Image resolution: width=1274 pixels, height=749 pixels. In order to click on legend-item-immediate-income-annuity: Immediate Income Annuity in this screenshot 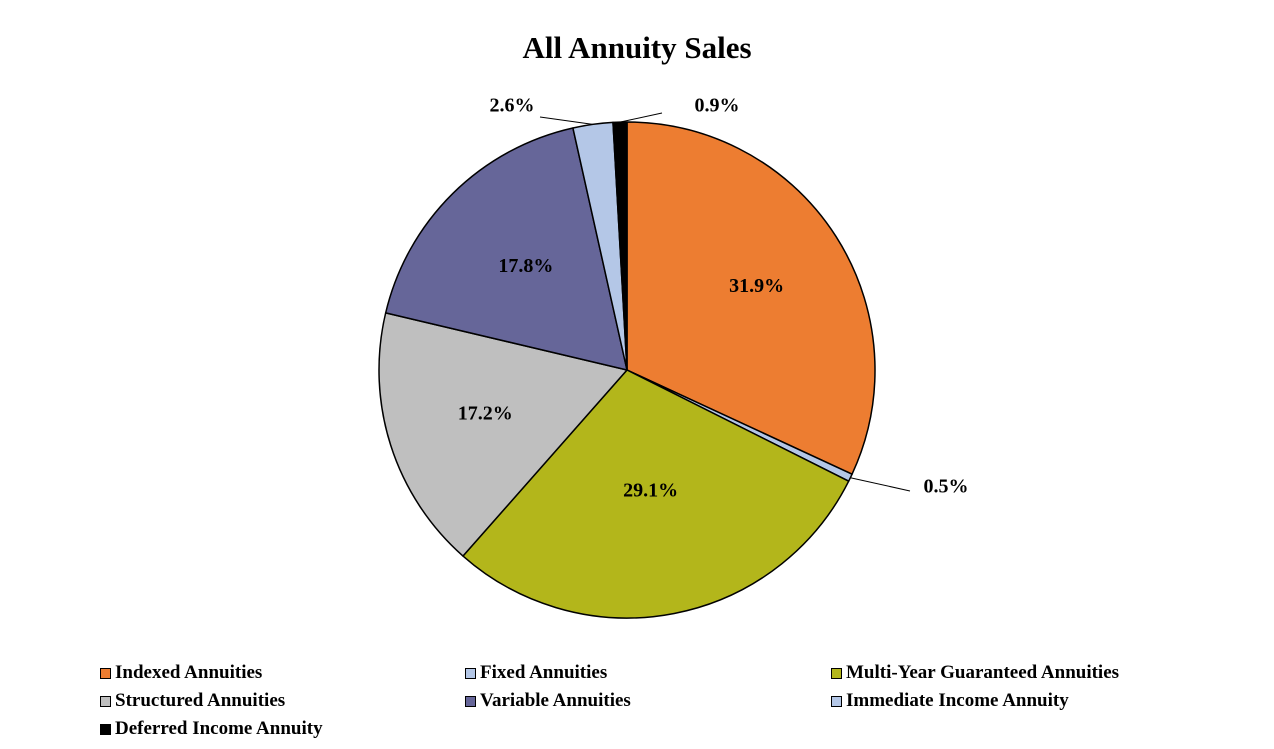, I will do `click(950, 701)`.